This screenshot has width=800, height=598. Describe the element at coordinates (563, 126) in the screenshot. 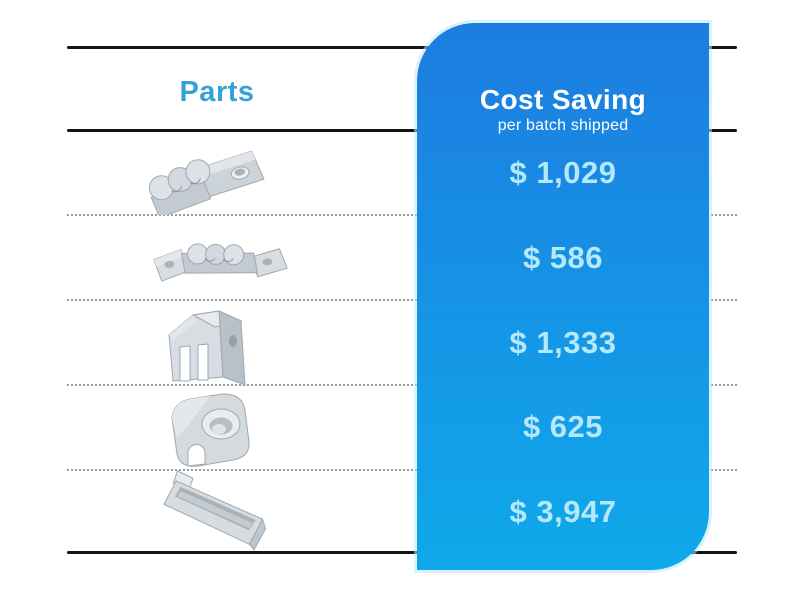

I see `cost-saving-subtitle: per batch shipped` at that location.